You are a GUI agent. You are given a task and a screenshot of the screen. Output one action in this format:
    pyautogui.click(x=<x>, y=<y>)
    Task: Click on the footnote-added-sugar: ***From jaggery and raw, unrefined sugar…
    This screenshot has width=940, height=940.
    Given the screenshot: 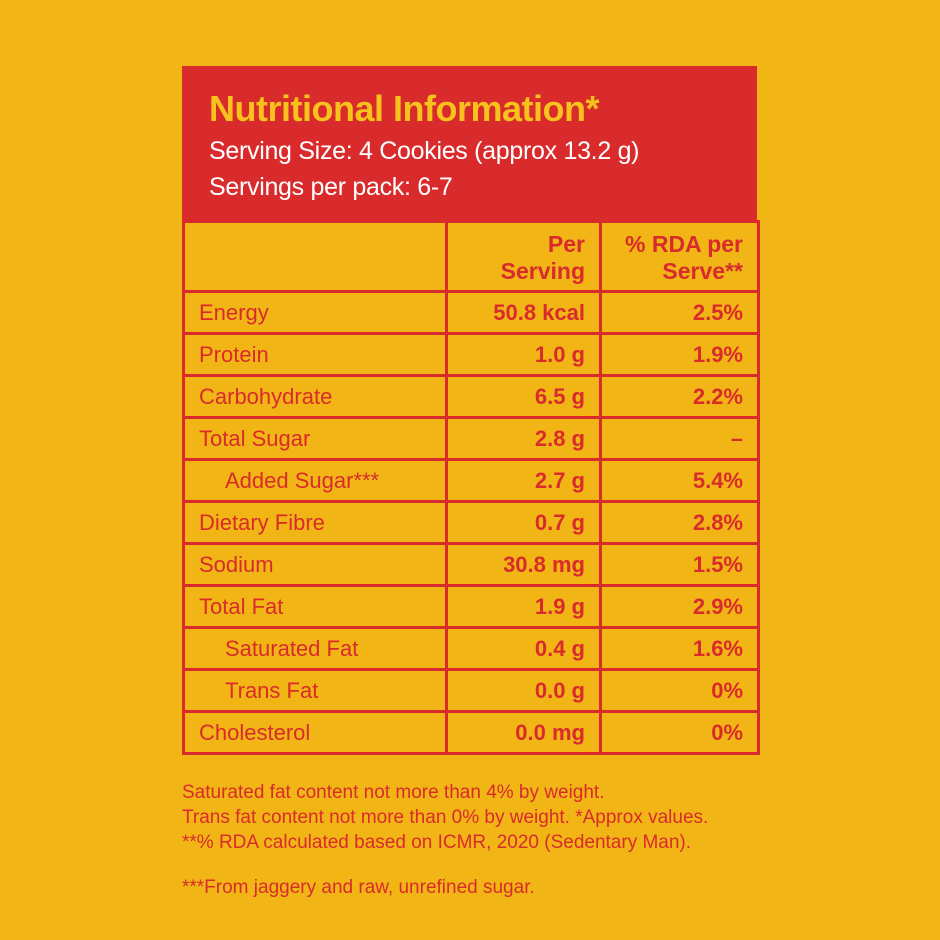 What is the action you would take?
    pyautogui.click(x=358, y=887)
    